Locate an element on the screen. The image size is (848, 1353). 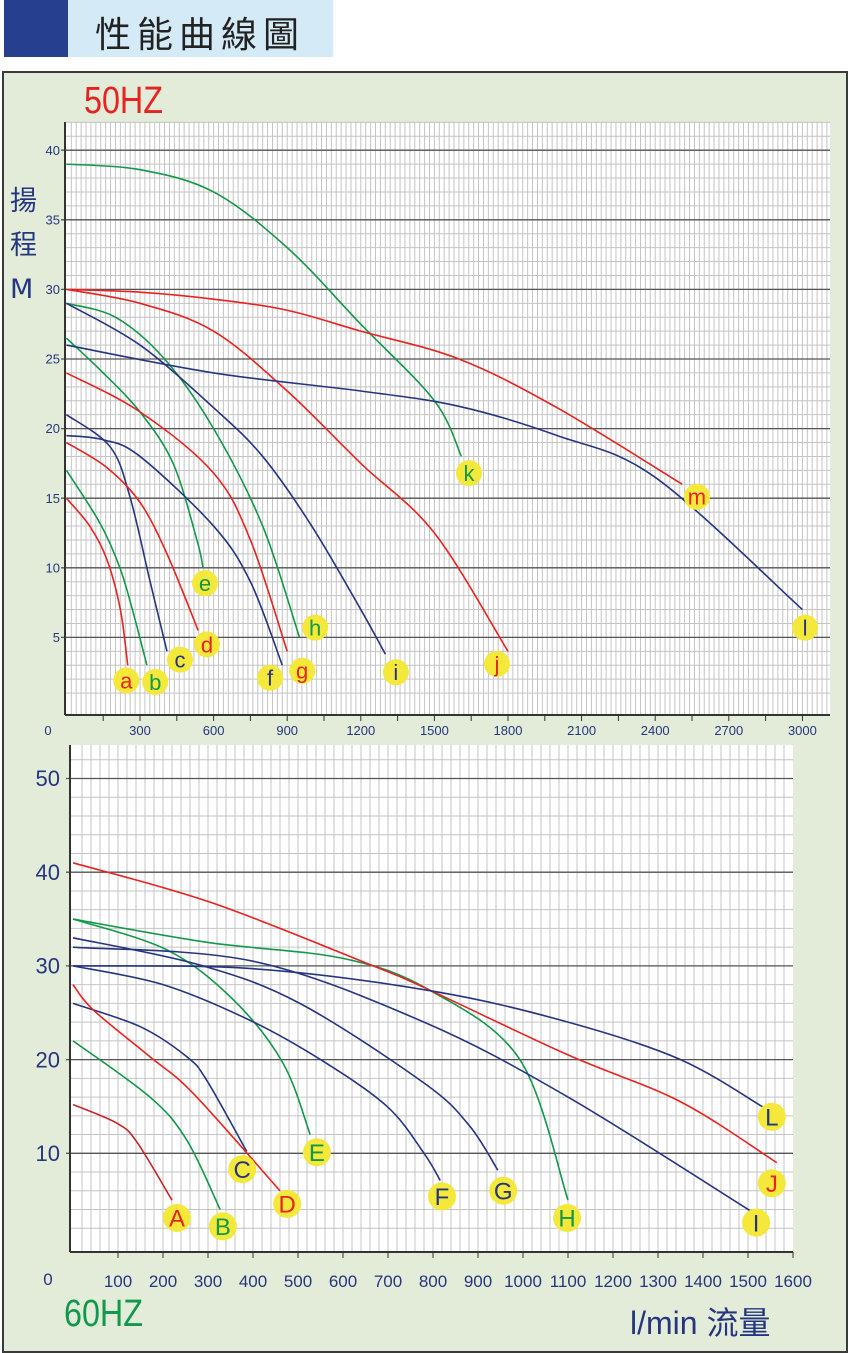
curve-label-G: G is located at coordinates (503, 1190).